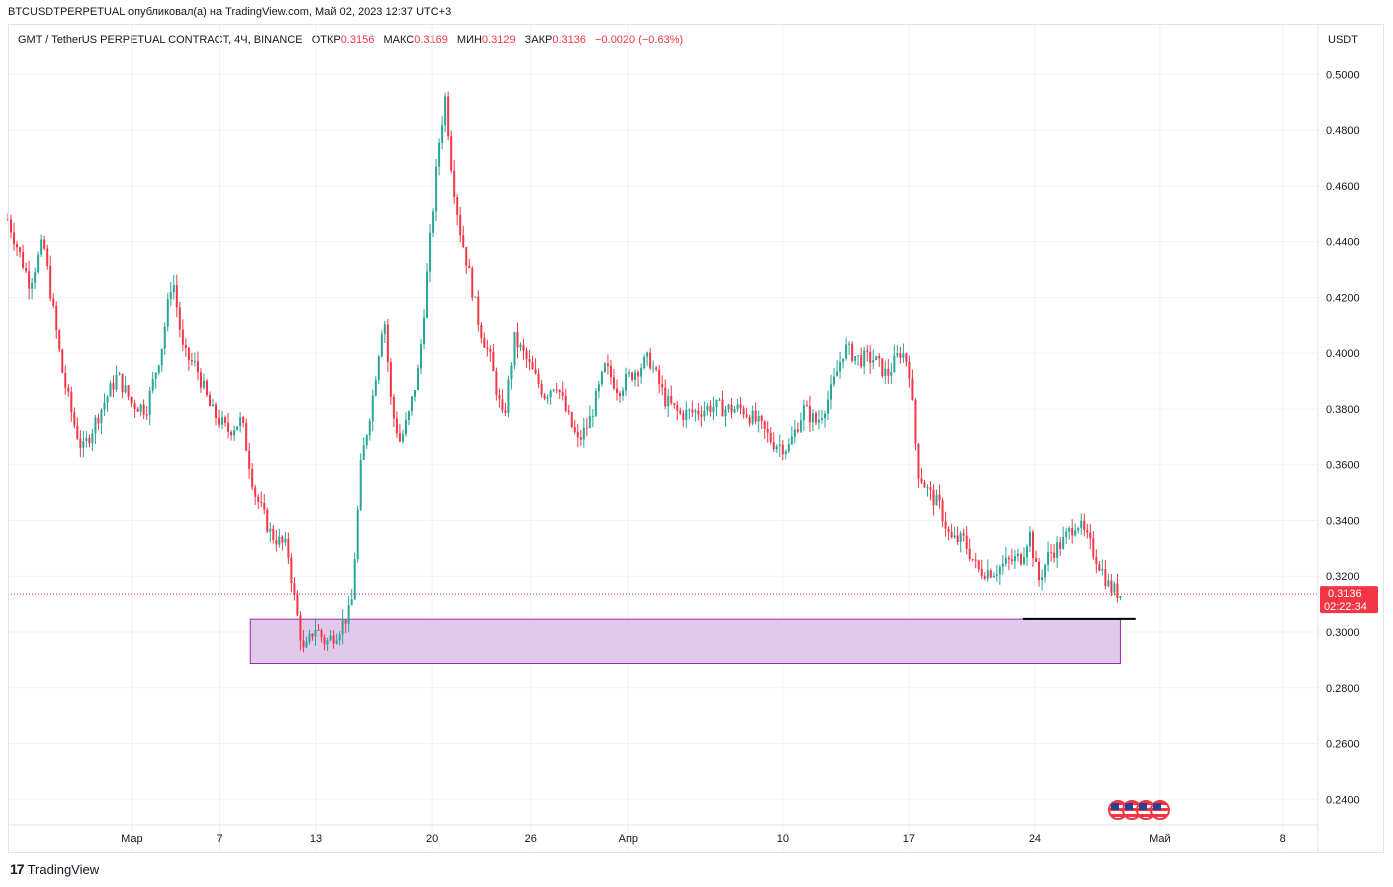  Describe the element at coordinates (132, 839) in the screenshot. I see `x-tick-label: Мар` at that location.